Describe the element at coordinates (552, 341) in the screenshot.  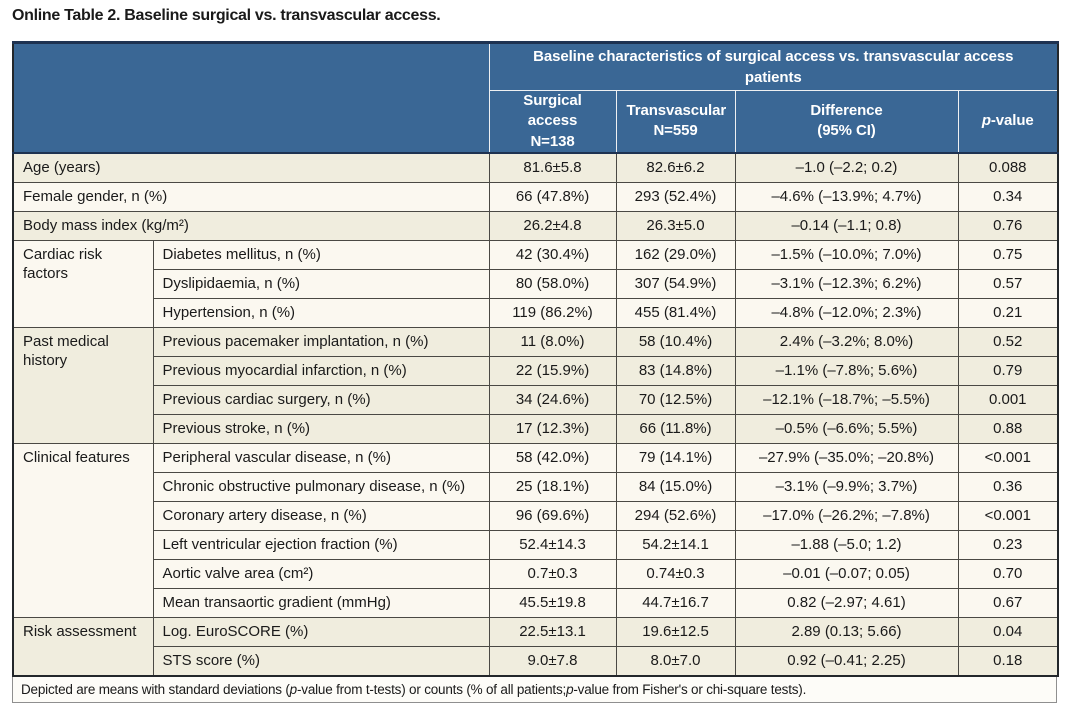
I see `surgical-value-cell: 11 (8.0%)` at that location.